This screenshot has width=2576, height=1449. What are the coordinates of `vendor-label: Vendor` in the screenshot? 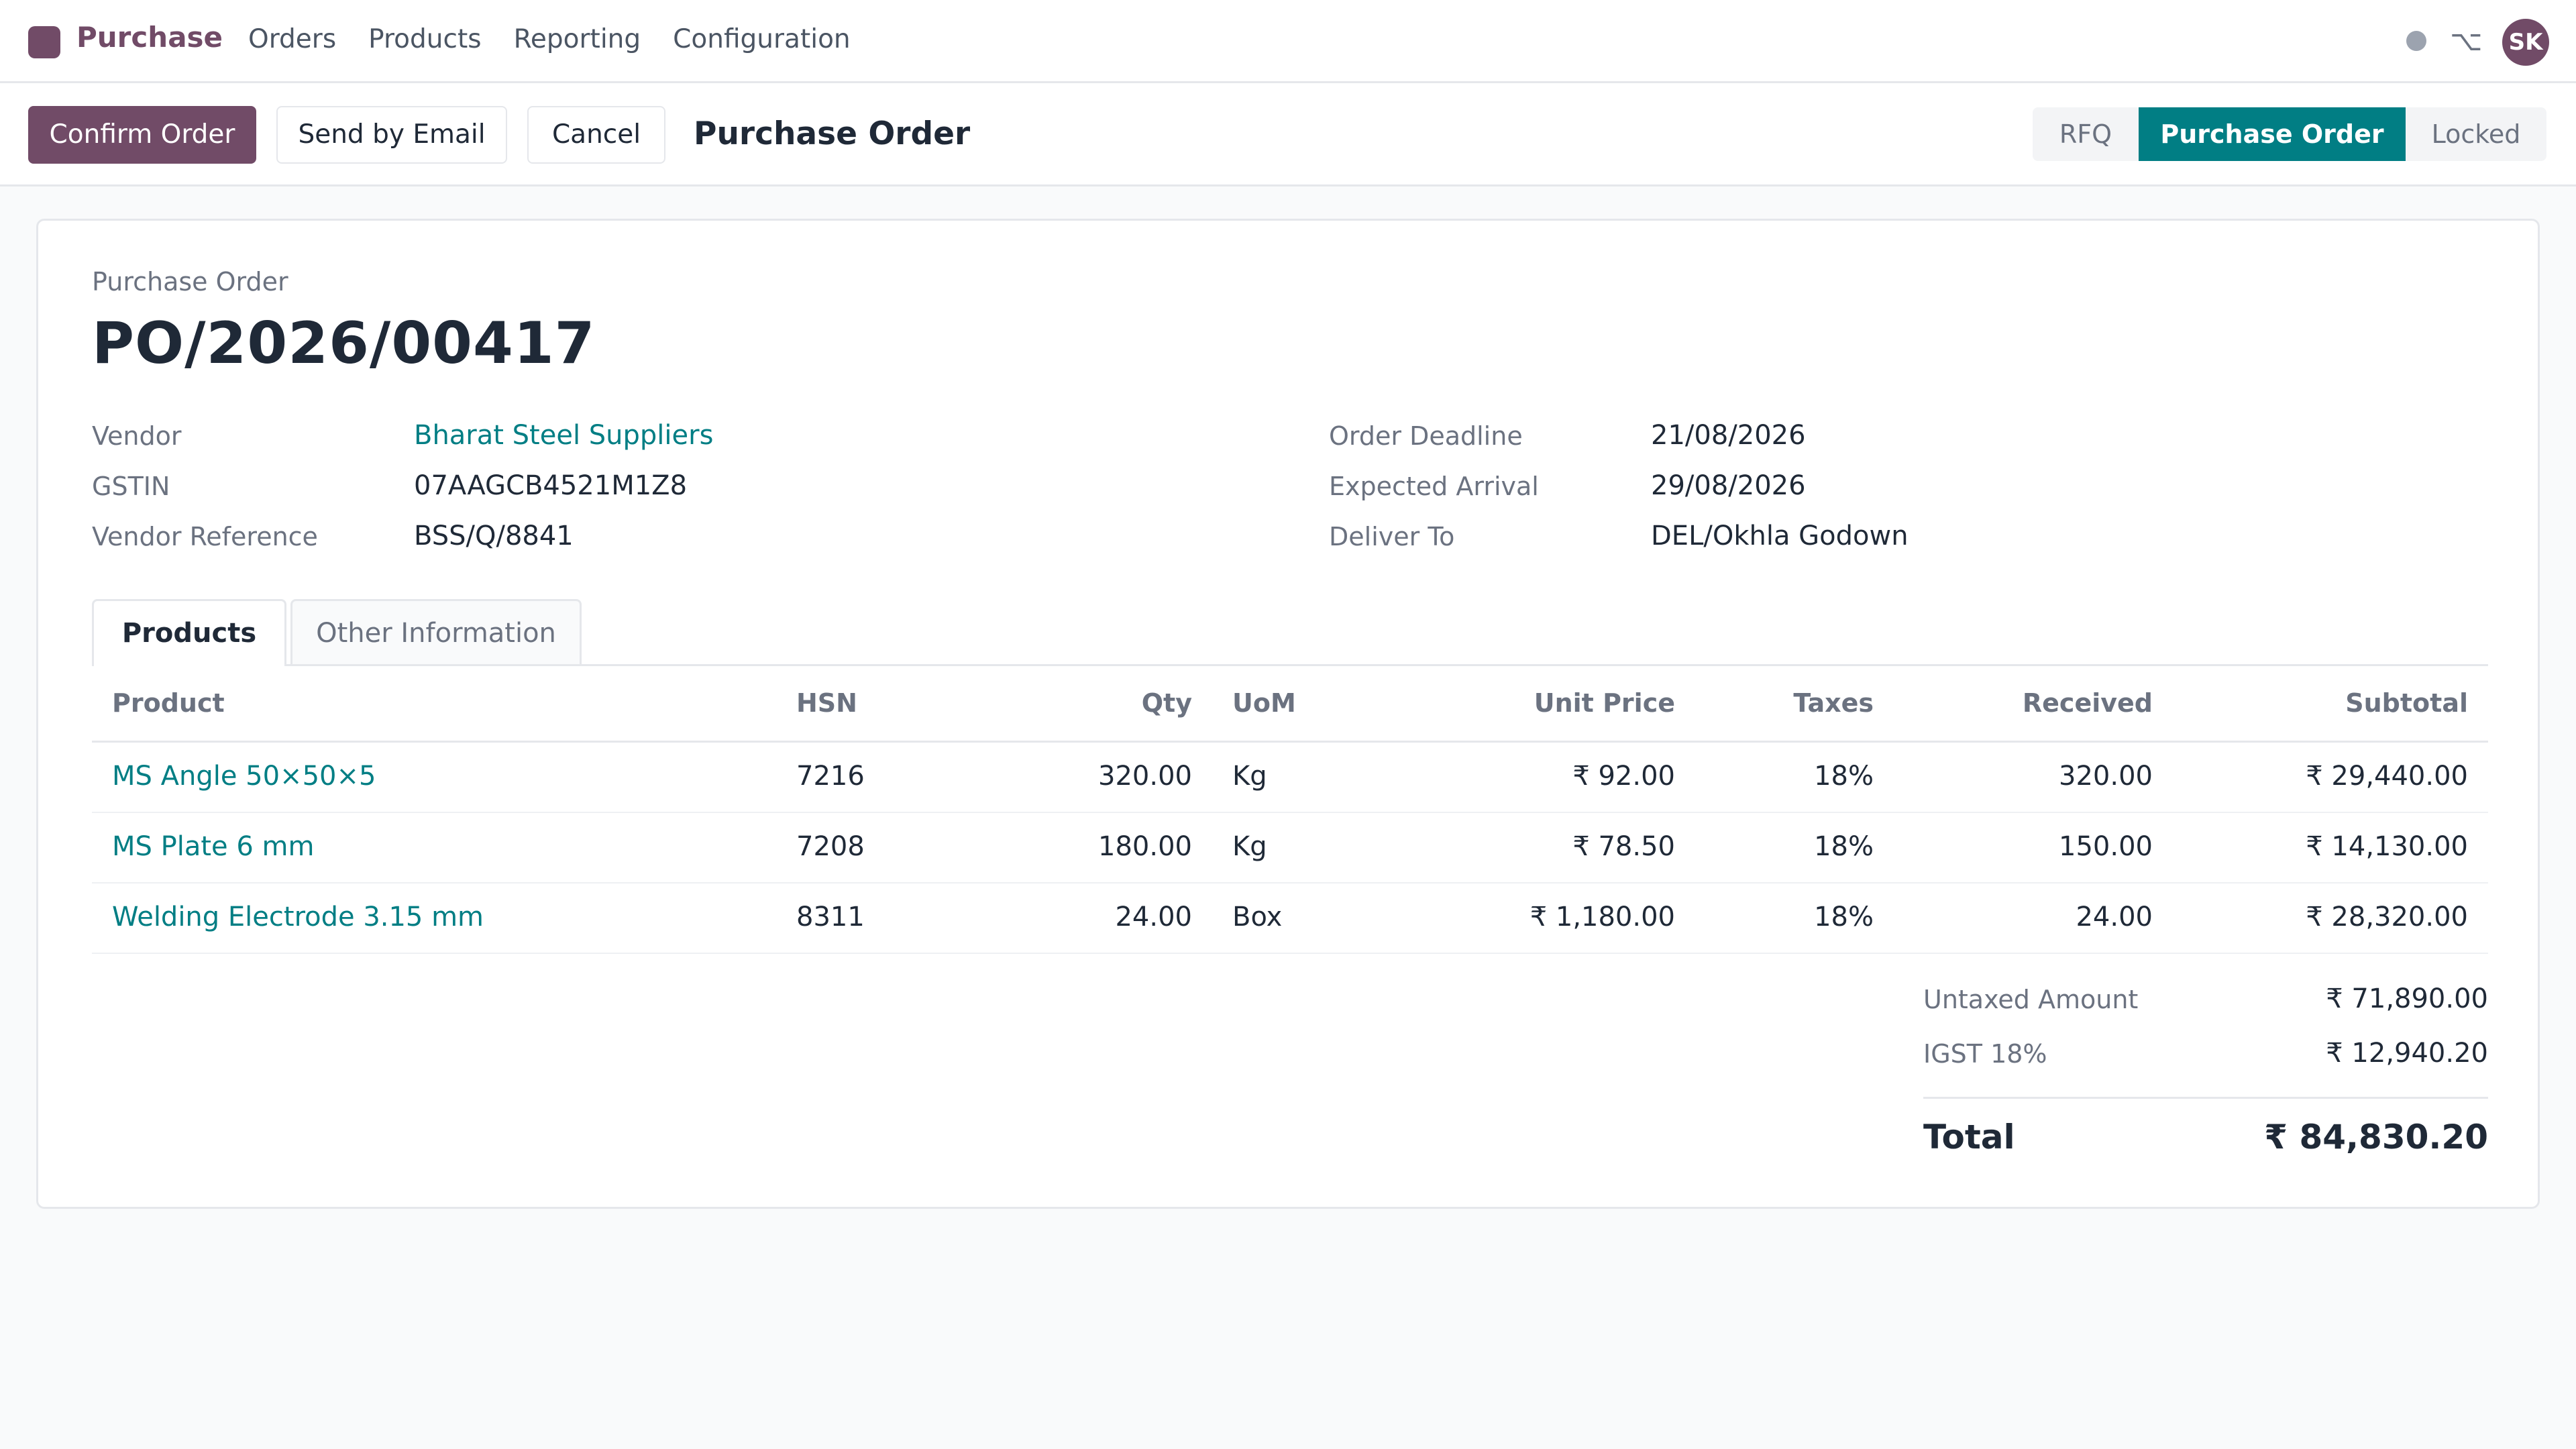 It's located at (137, 436).